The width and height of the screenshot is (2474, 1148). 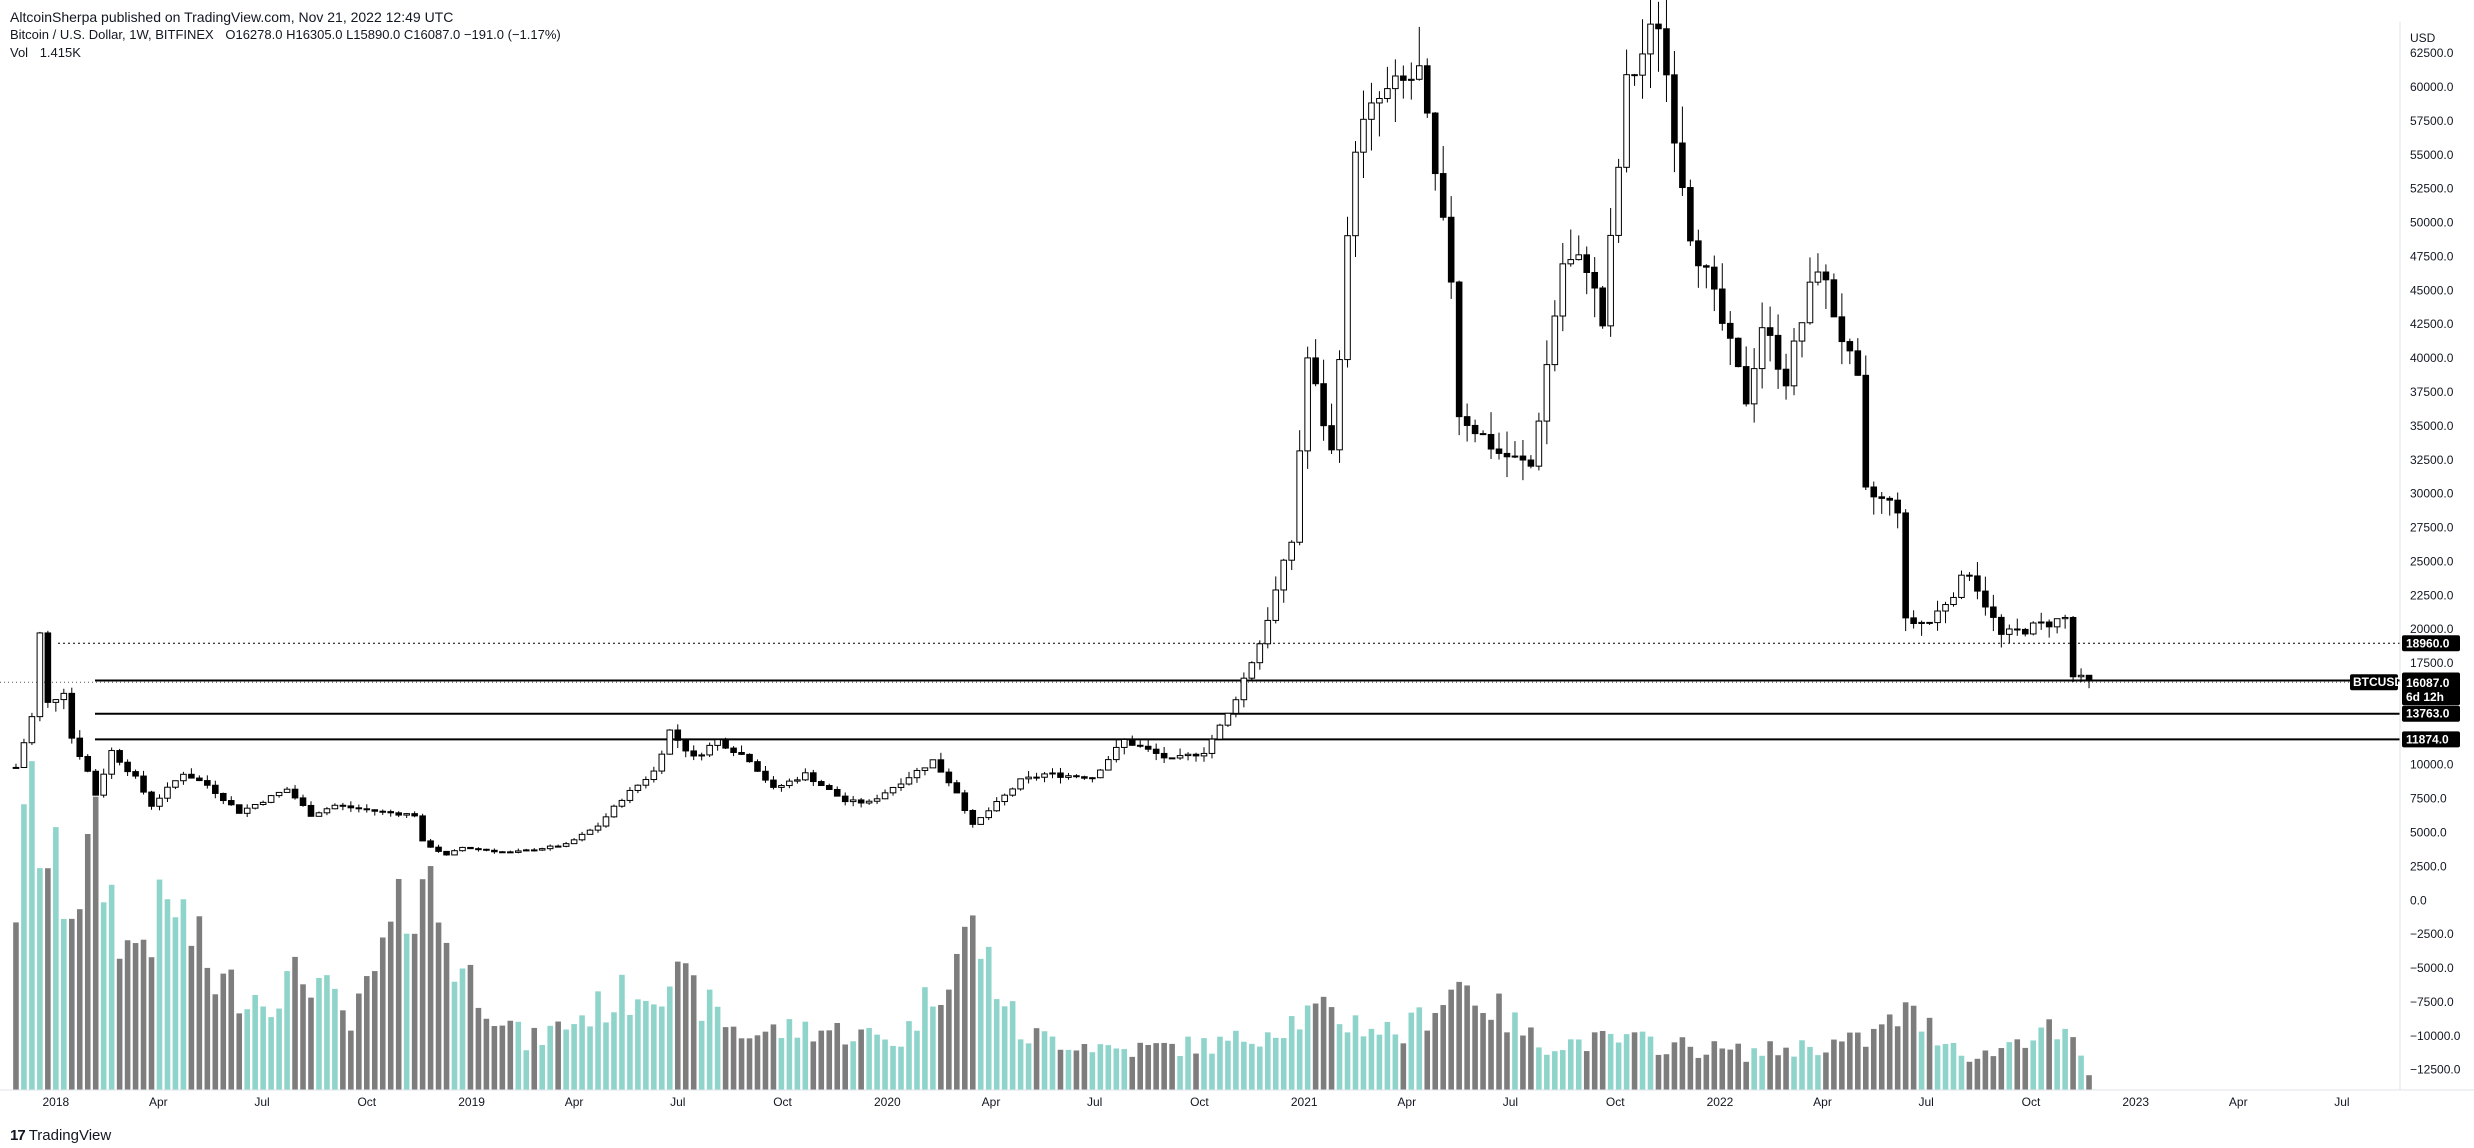 I want to click on tradingview-logo-icon: 17, so click(x=18, y=1135).